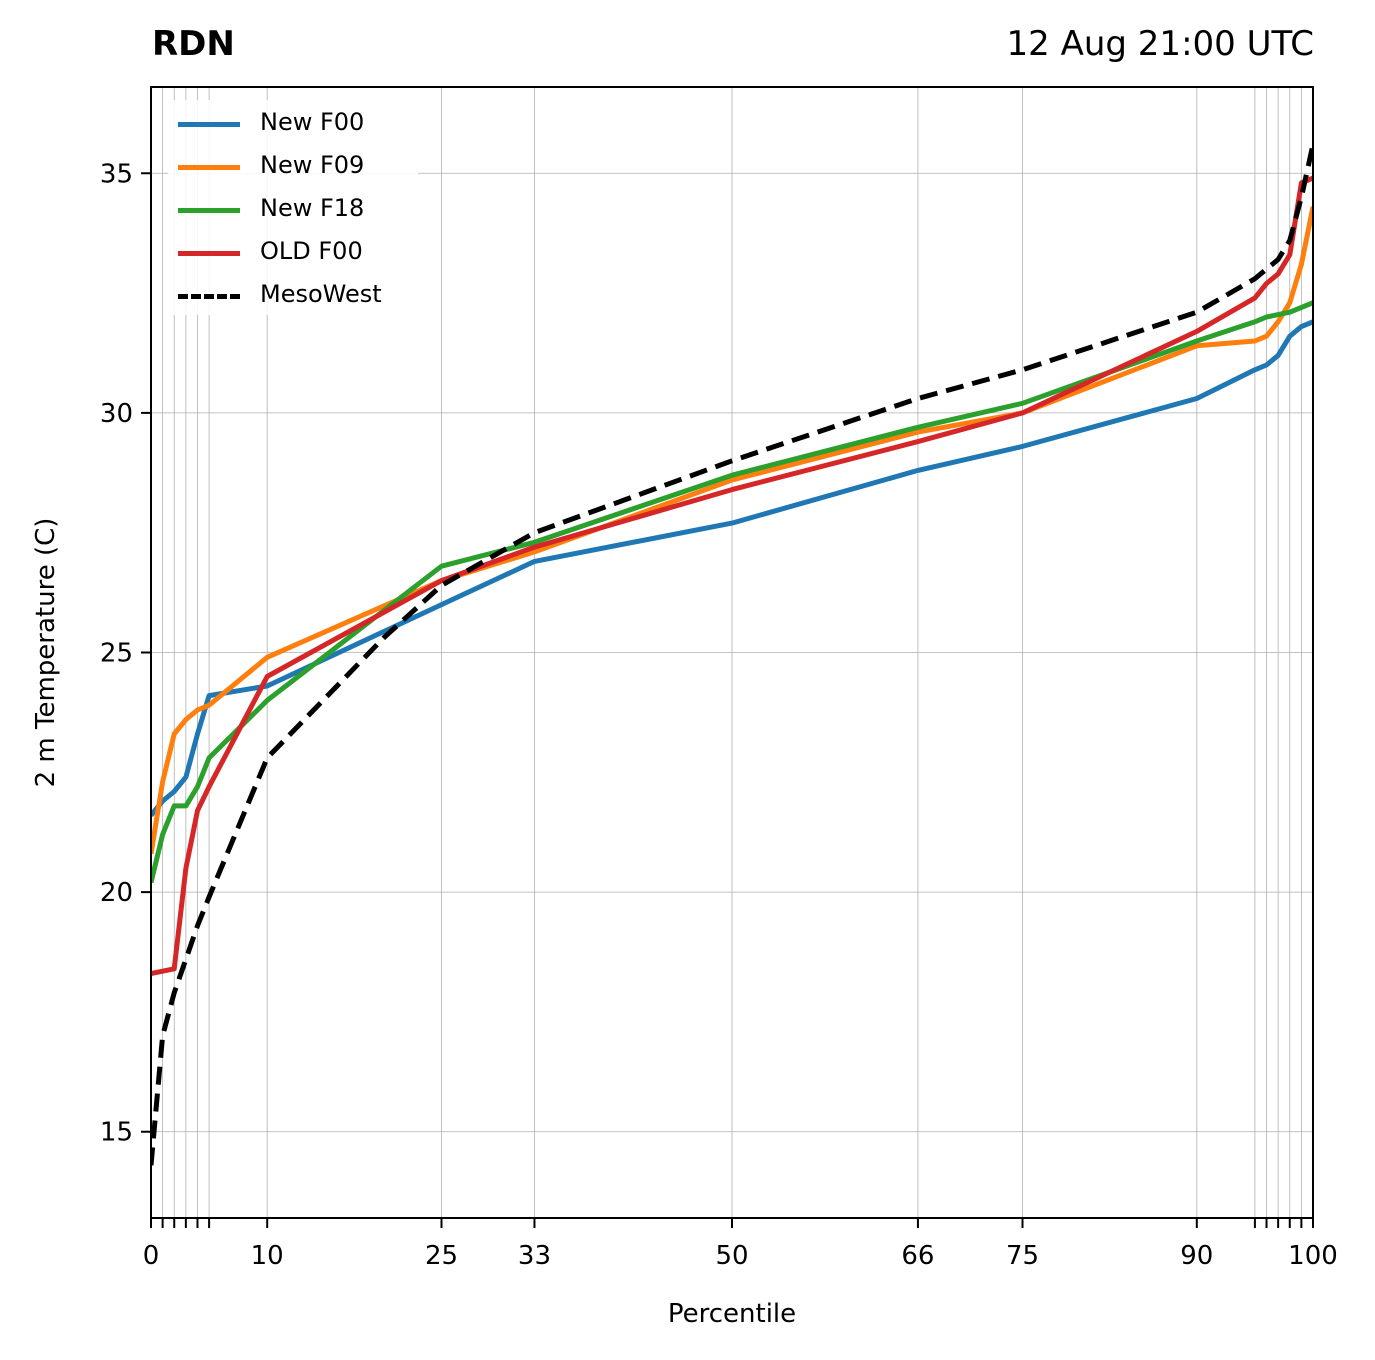  I want to click on y-tick-label: 25, so click(116, 654).